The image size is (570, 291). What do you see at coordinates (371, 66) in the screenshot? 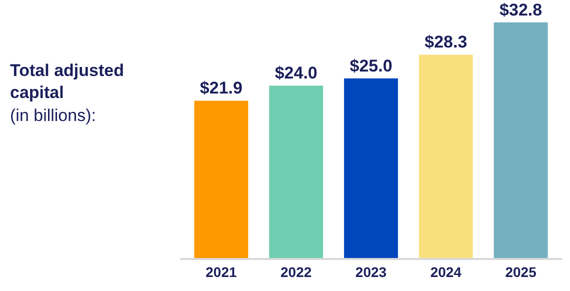
I see `data-label: $25.0` at bounding box center [371, 66].